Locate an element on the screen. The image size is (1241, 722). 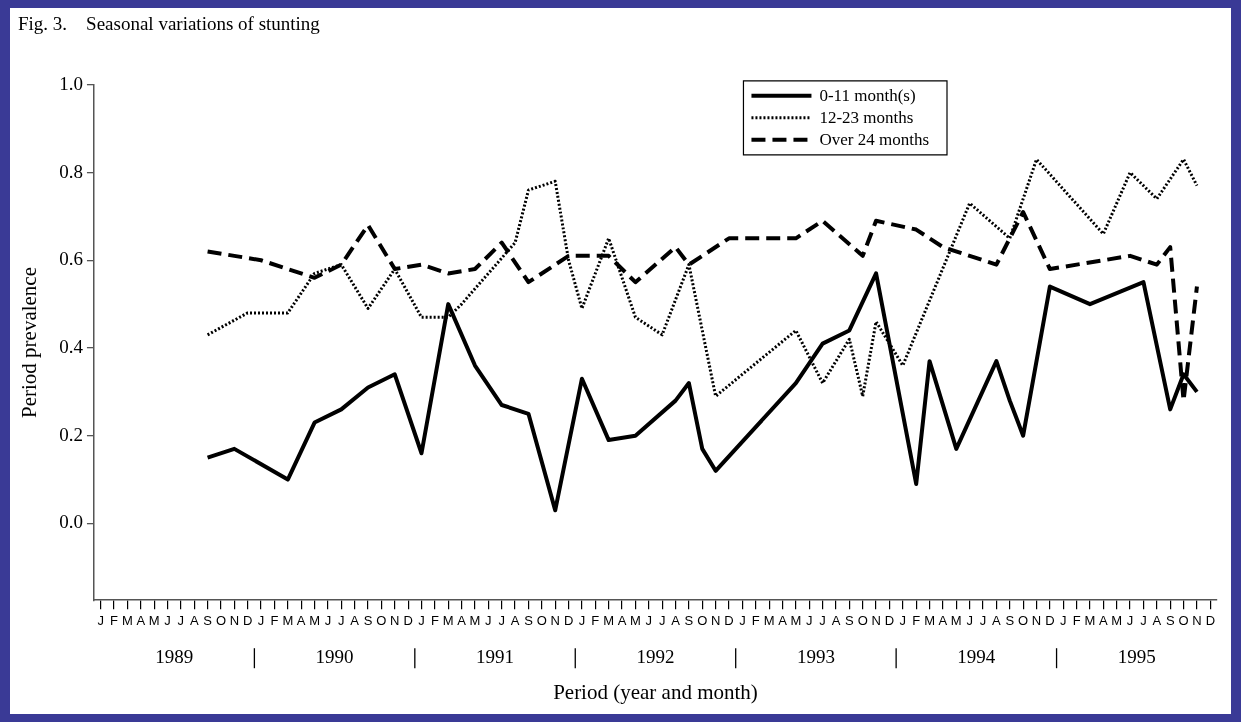
chart-title: Fig. 3. Seasonal variations of stunting is located at coordinates (169, 24).